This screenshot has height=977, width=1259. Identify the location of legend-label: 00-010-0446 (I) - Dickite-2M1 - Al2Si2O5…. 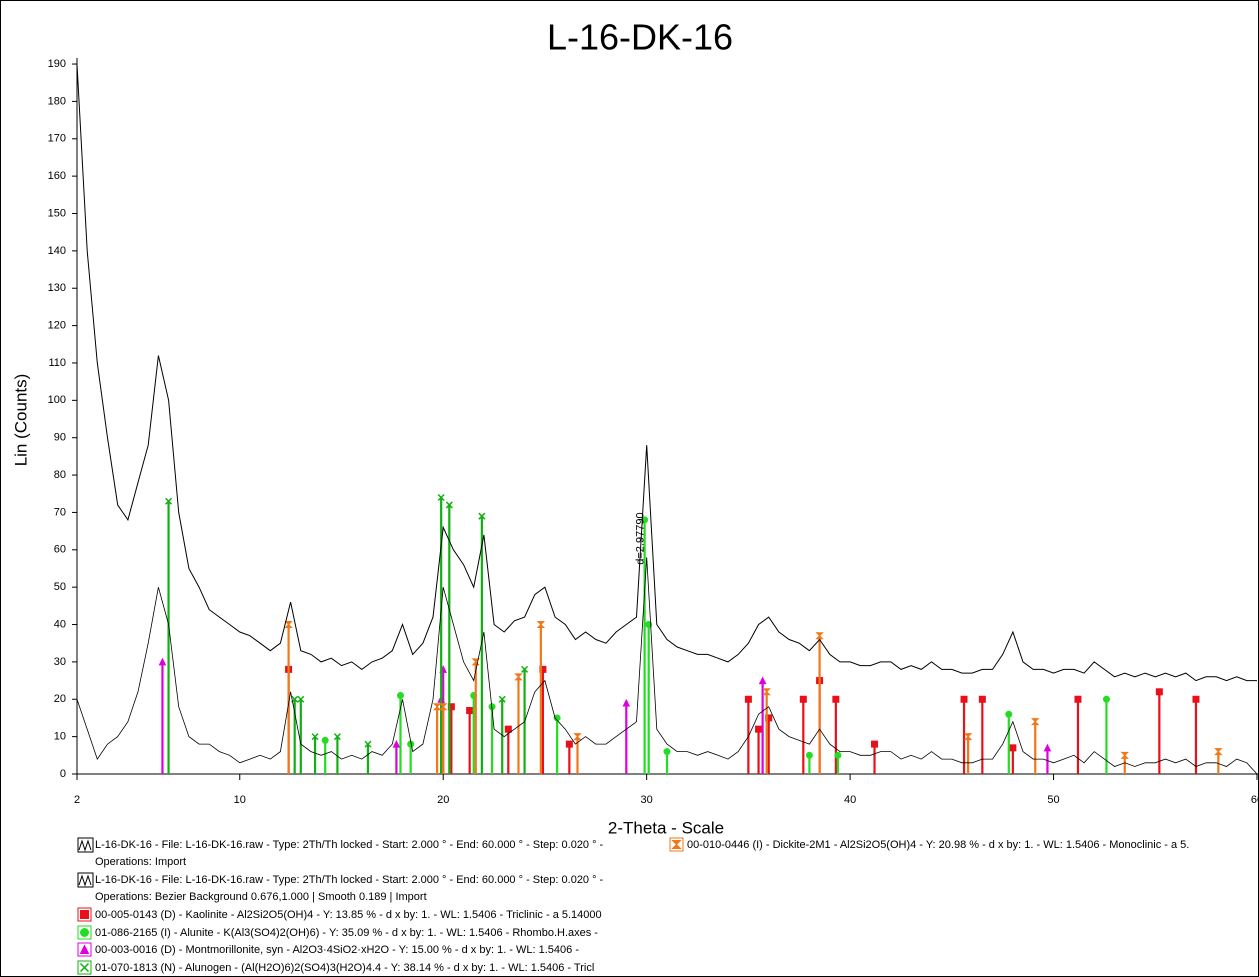
(938, 845).